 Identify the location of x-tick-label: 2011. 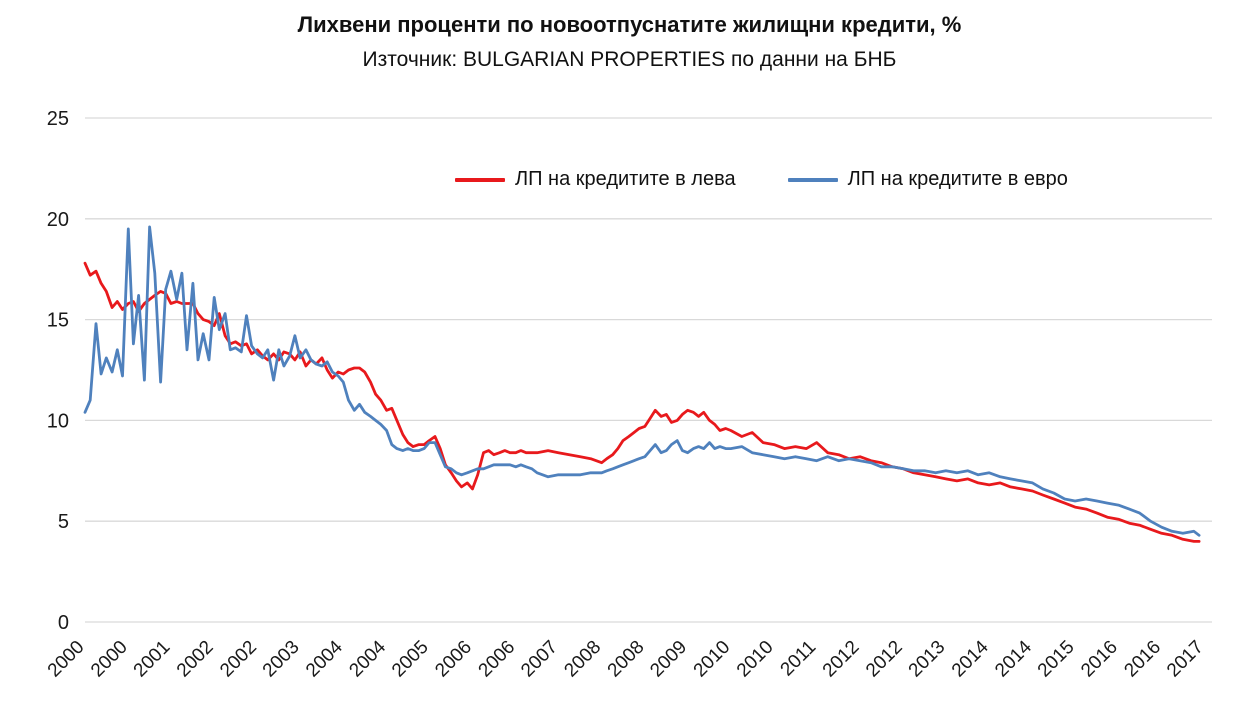
(799, 659).